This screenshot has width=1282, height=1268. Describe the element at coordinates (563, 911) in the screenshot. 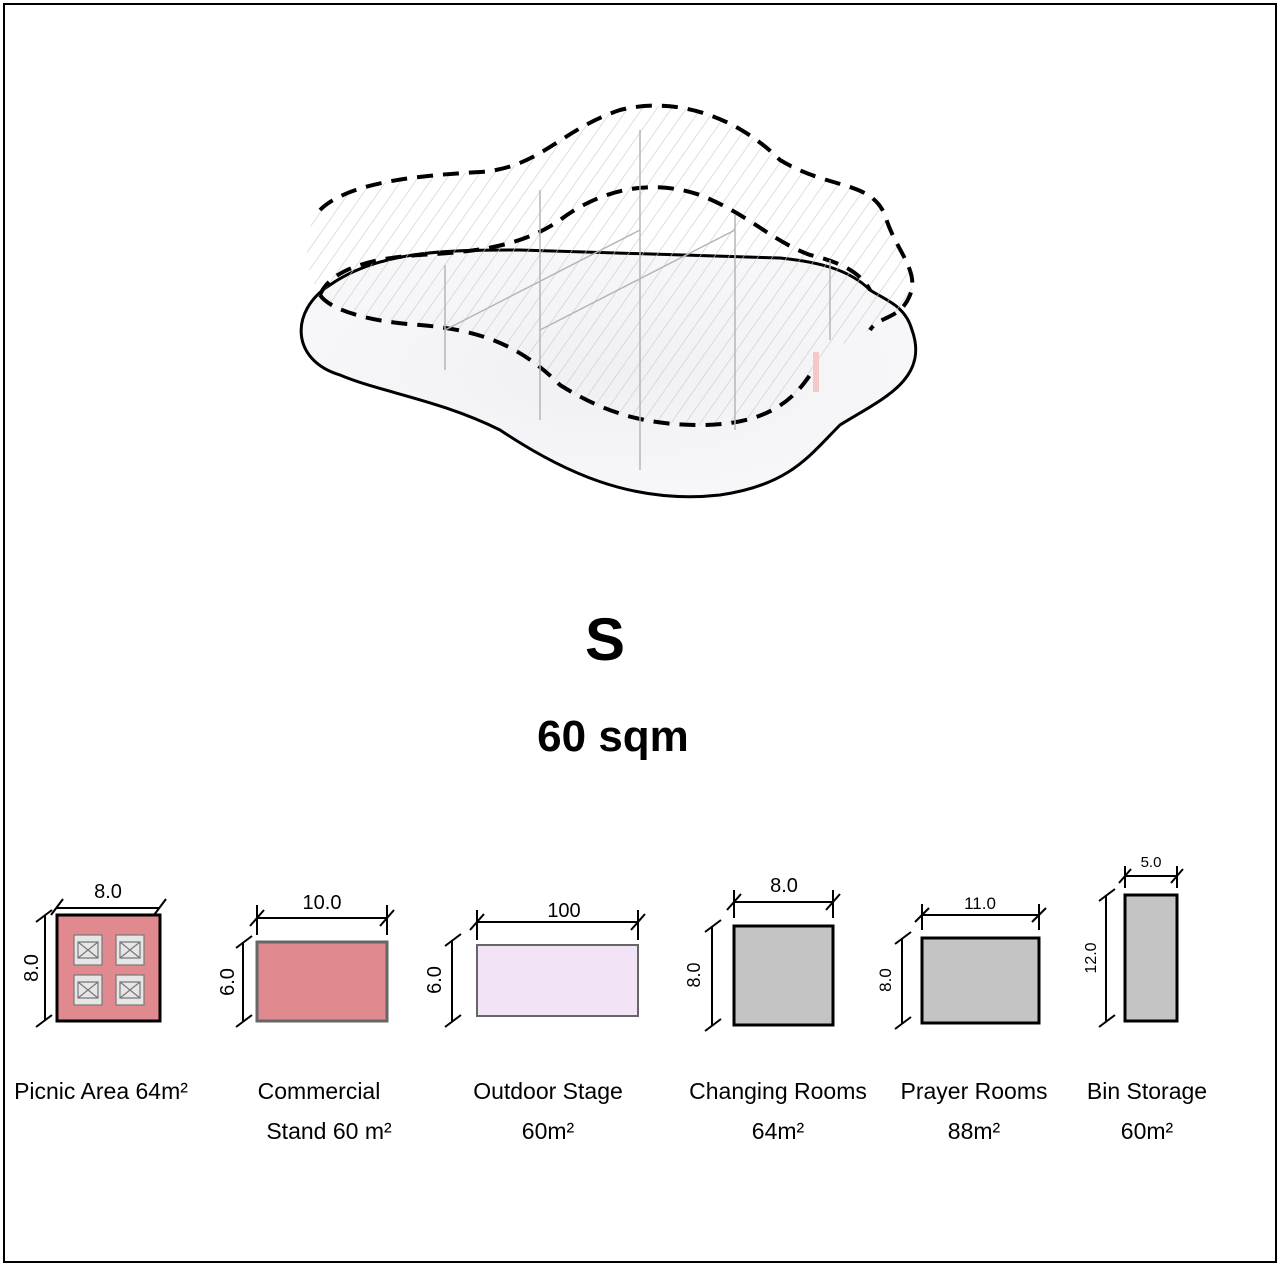

I see `stage-width-label: 100` at that location.